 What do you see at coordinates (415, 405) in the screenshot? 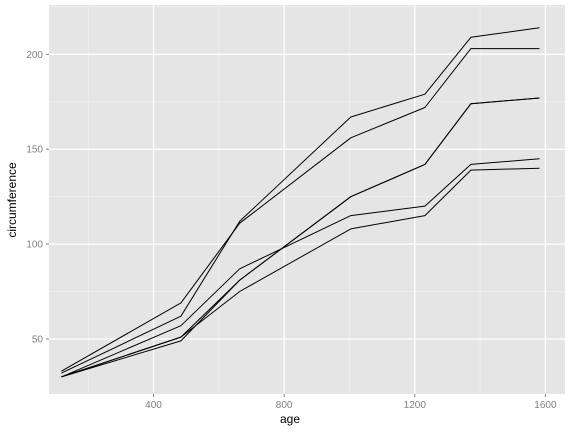
I see `x-tick-label: 1200` at bounding box center [415, 405].